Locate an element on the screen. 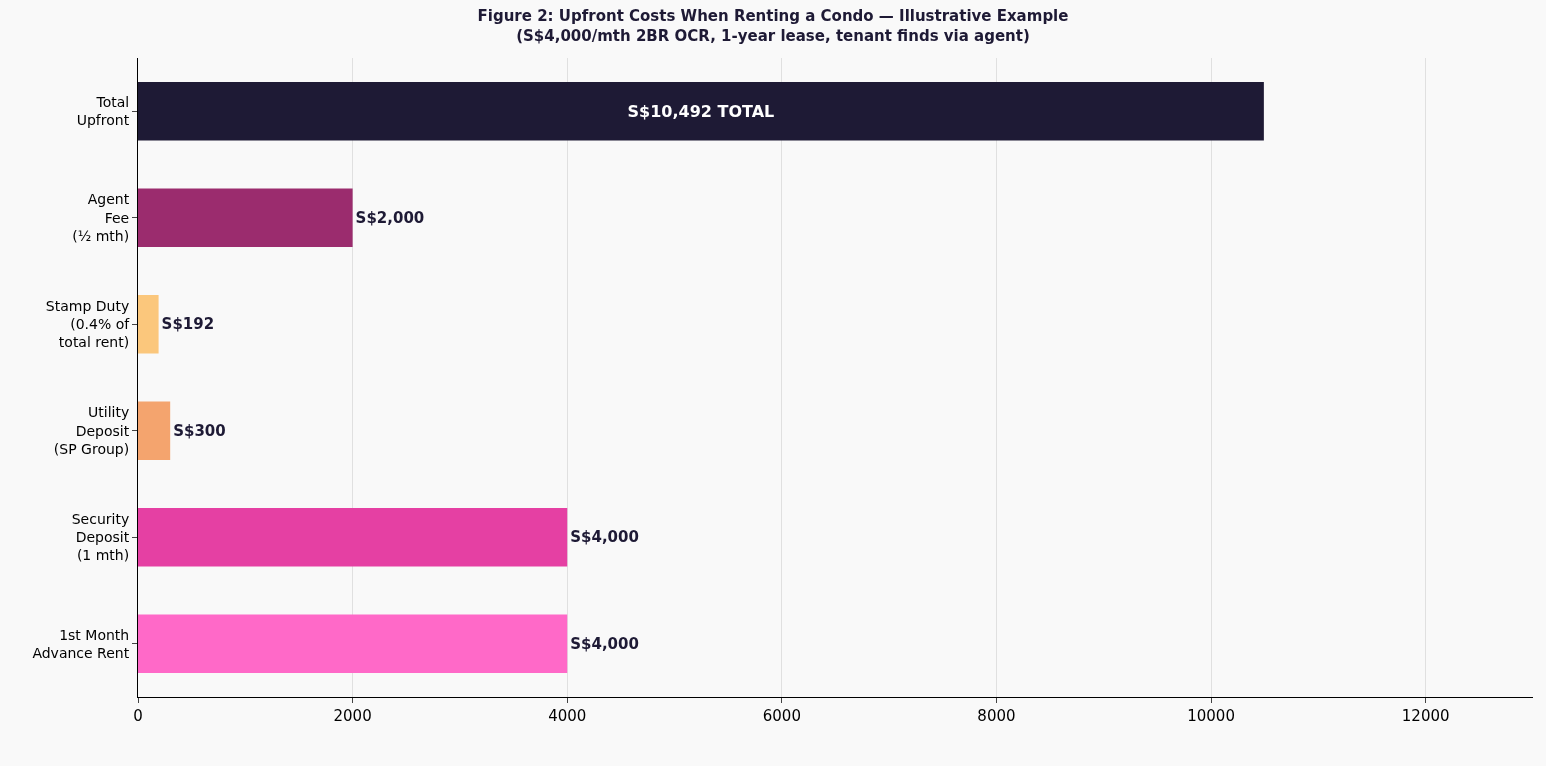 The width and height of the screenshot is (1546, 766). y-tick-label: Total Upfront is located at coordinates (103, 111).